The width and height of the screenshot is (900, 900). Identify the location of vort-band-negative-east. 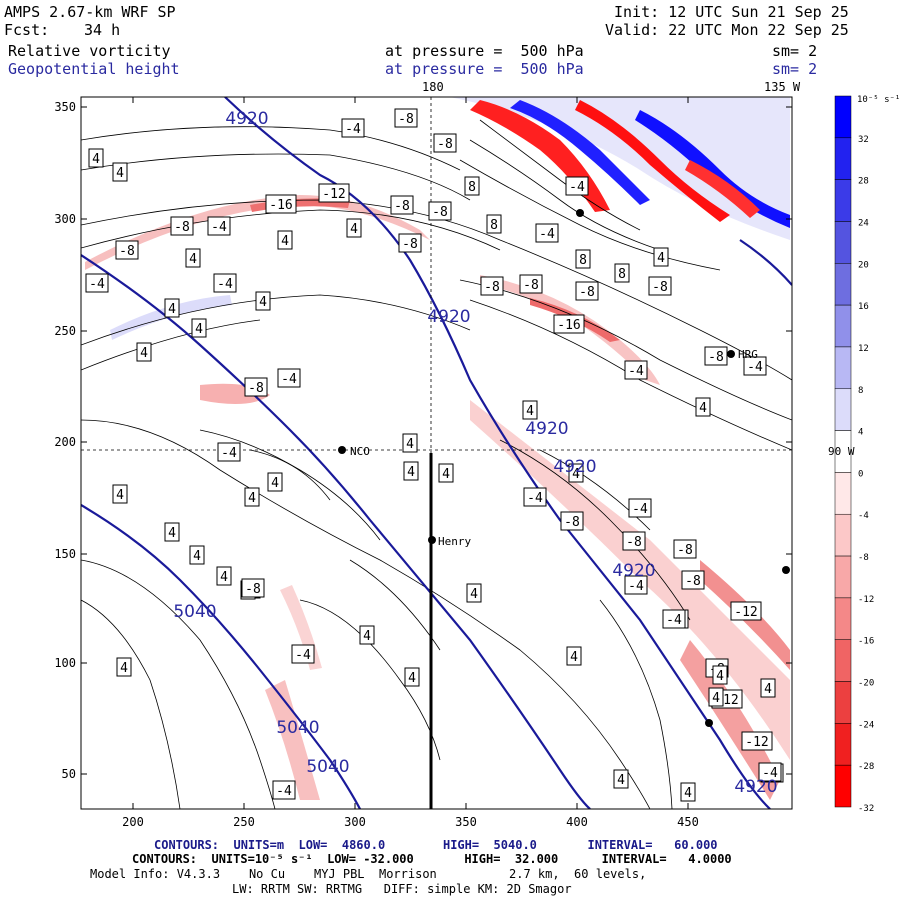
(630, 580).